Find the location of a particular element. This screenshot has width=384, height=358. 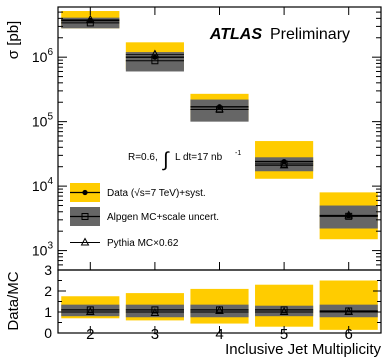

luminosity-label: R=0.6, ∫ L dt=17 nb -1 is located at coordinates (184, 160).